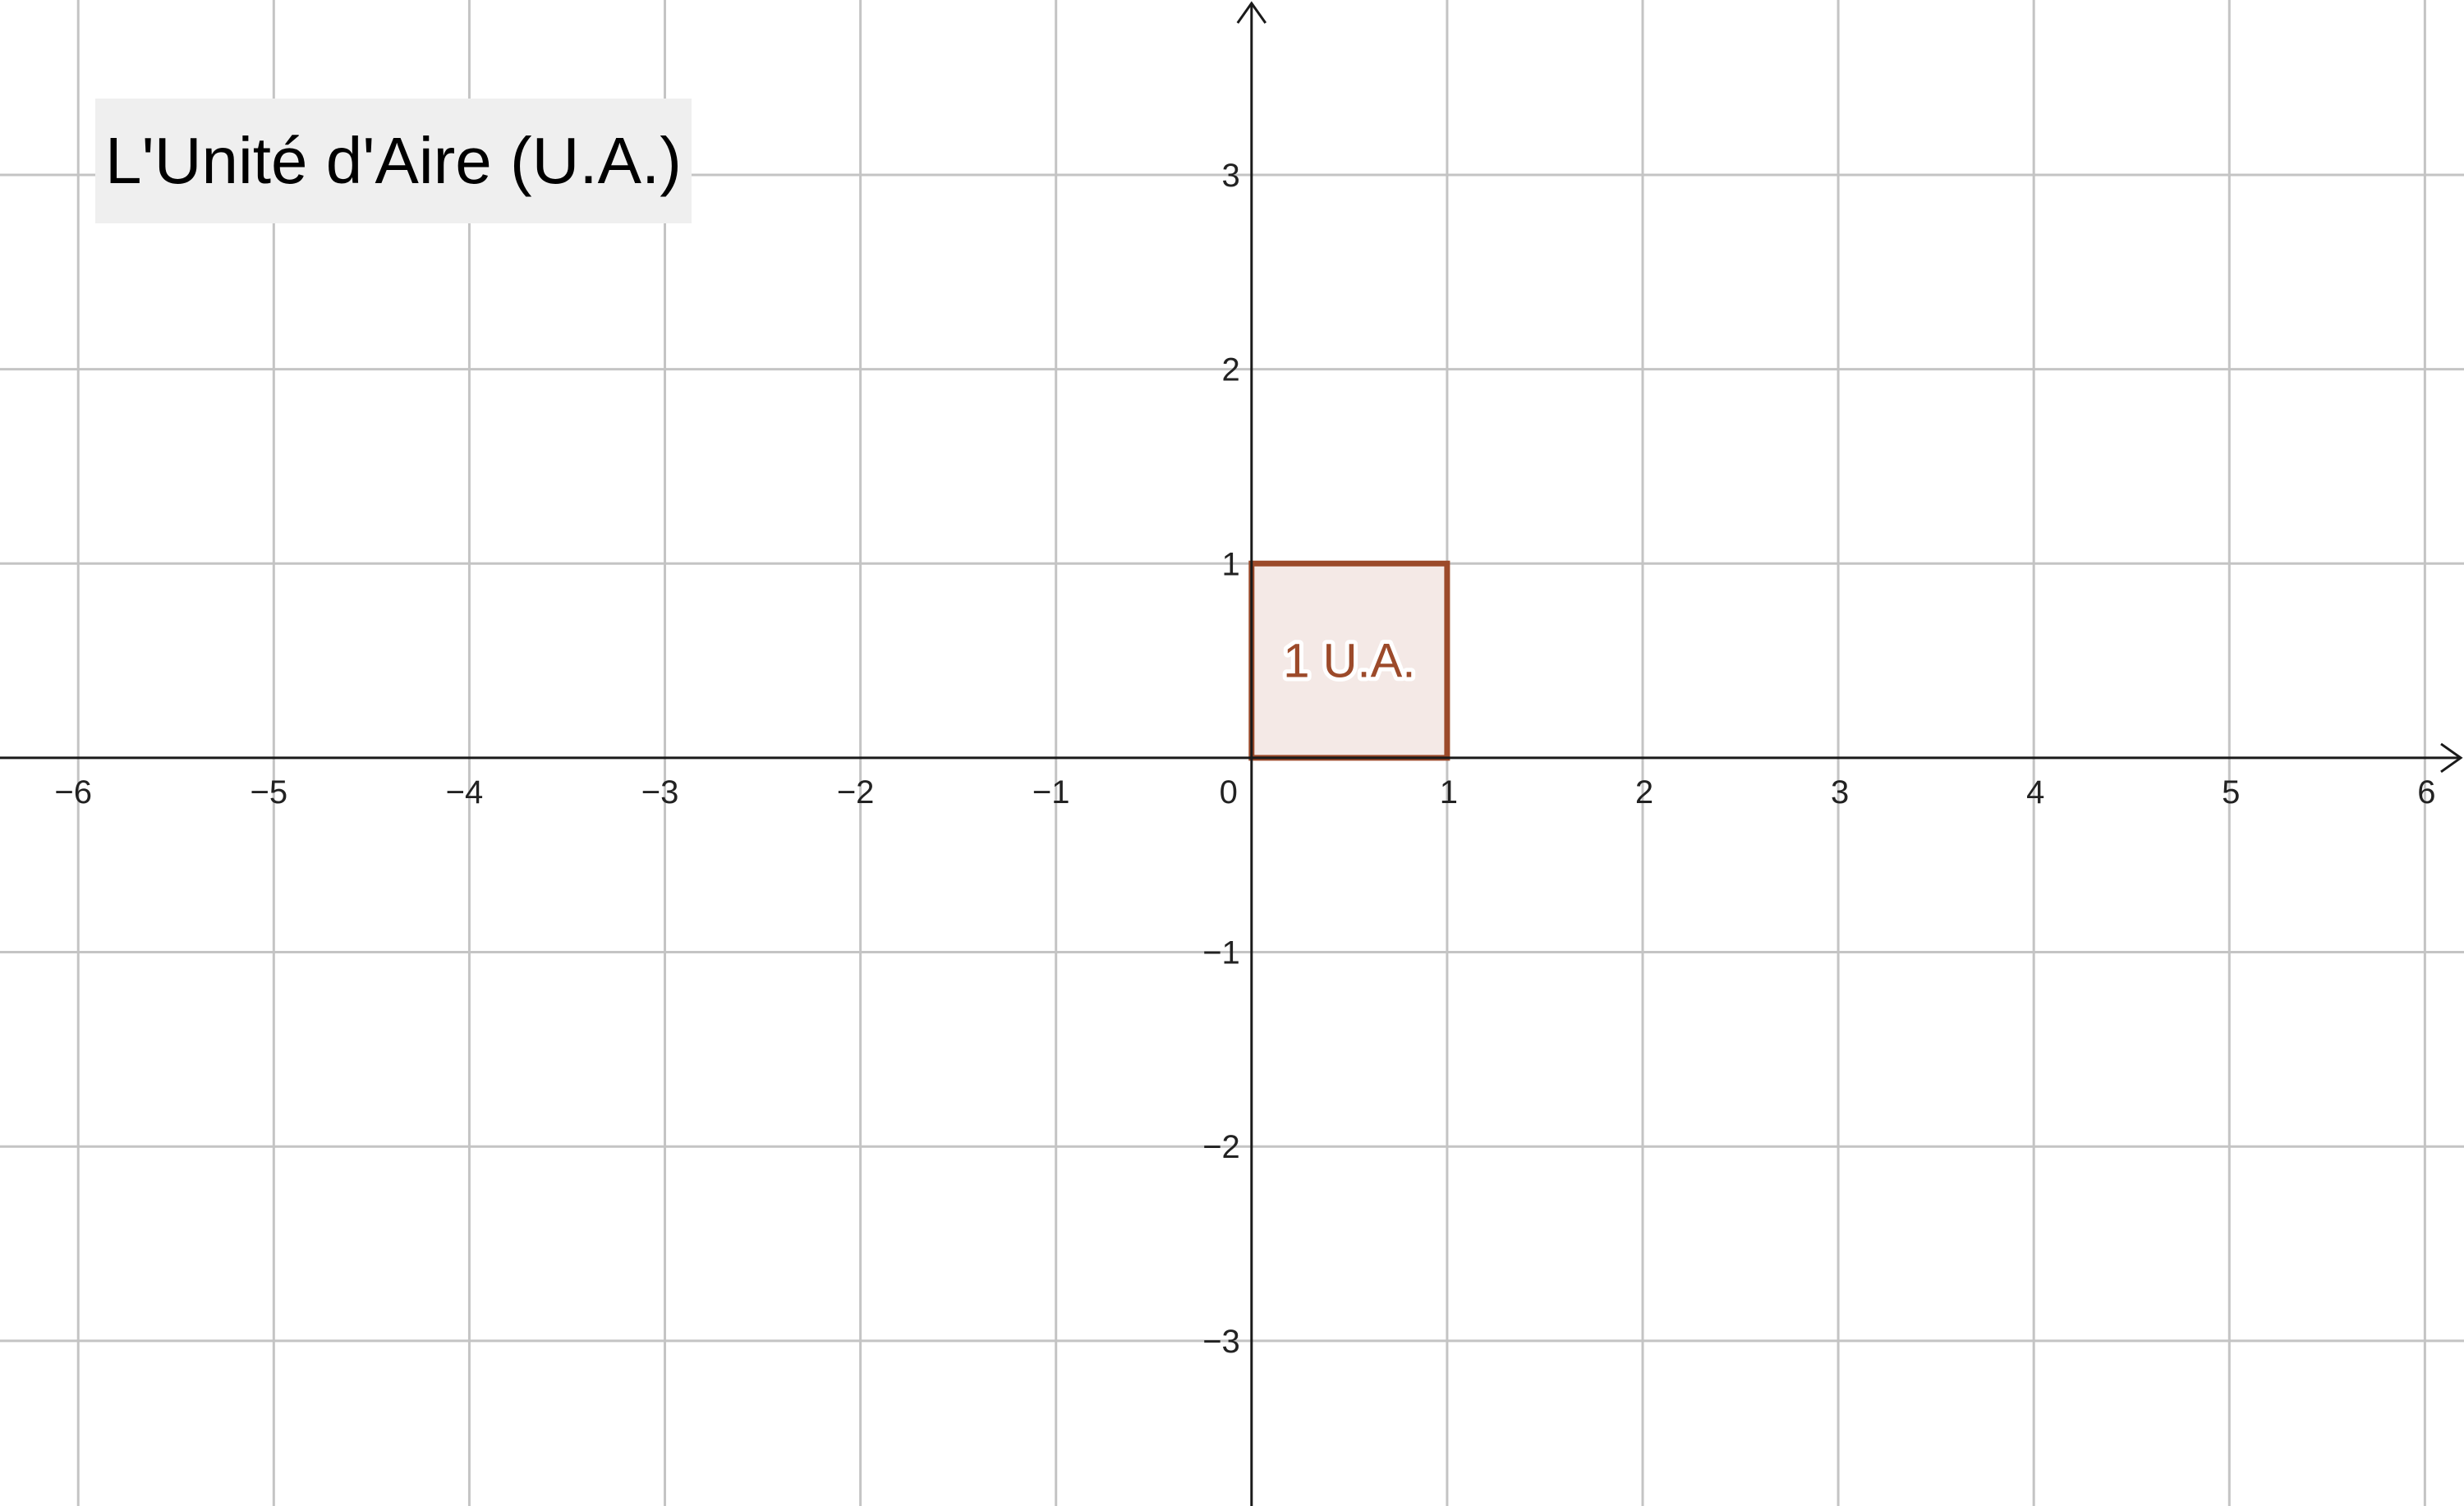 The height and width of the screenshot is (1506, 2464). What do you see at coordinates (1229, 792) in the screenshot?
I see `origin-label: 0` at bounding box center [1229, 792].